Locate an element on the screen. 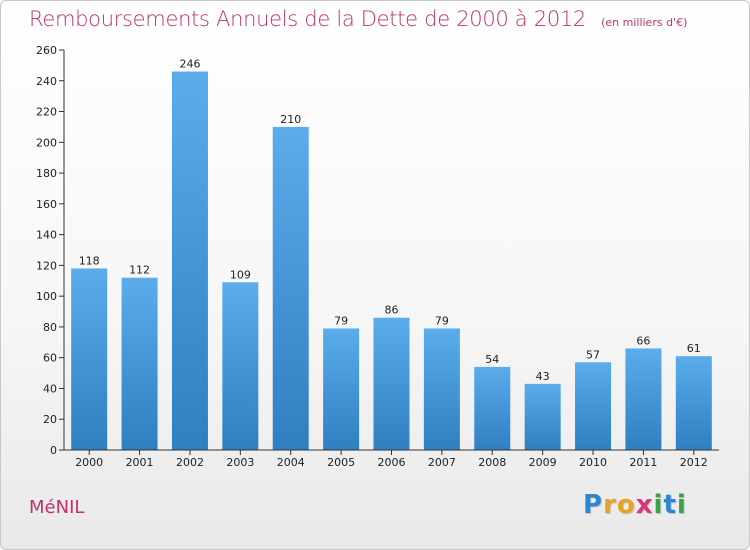 This screenshot has width=750, height=550. data-label-2003: 109 is located at coordinates (240, 274).